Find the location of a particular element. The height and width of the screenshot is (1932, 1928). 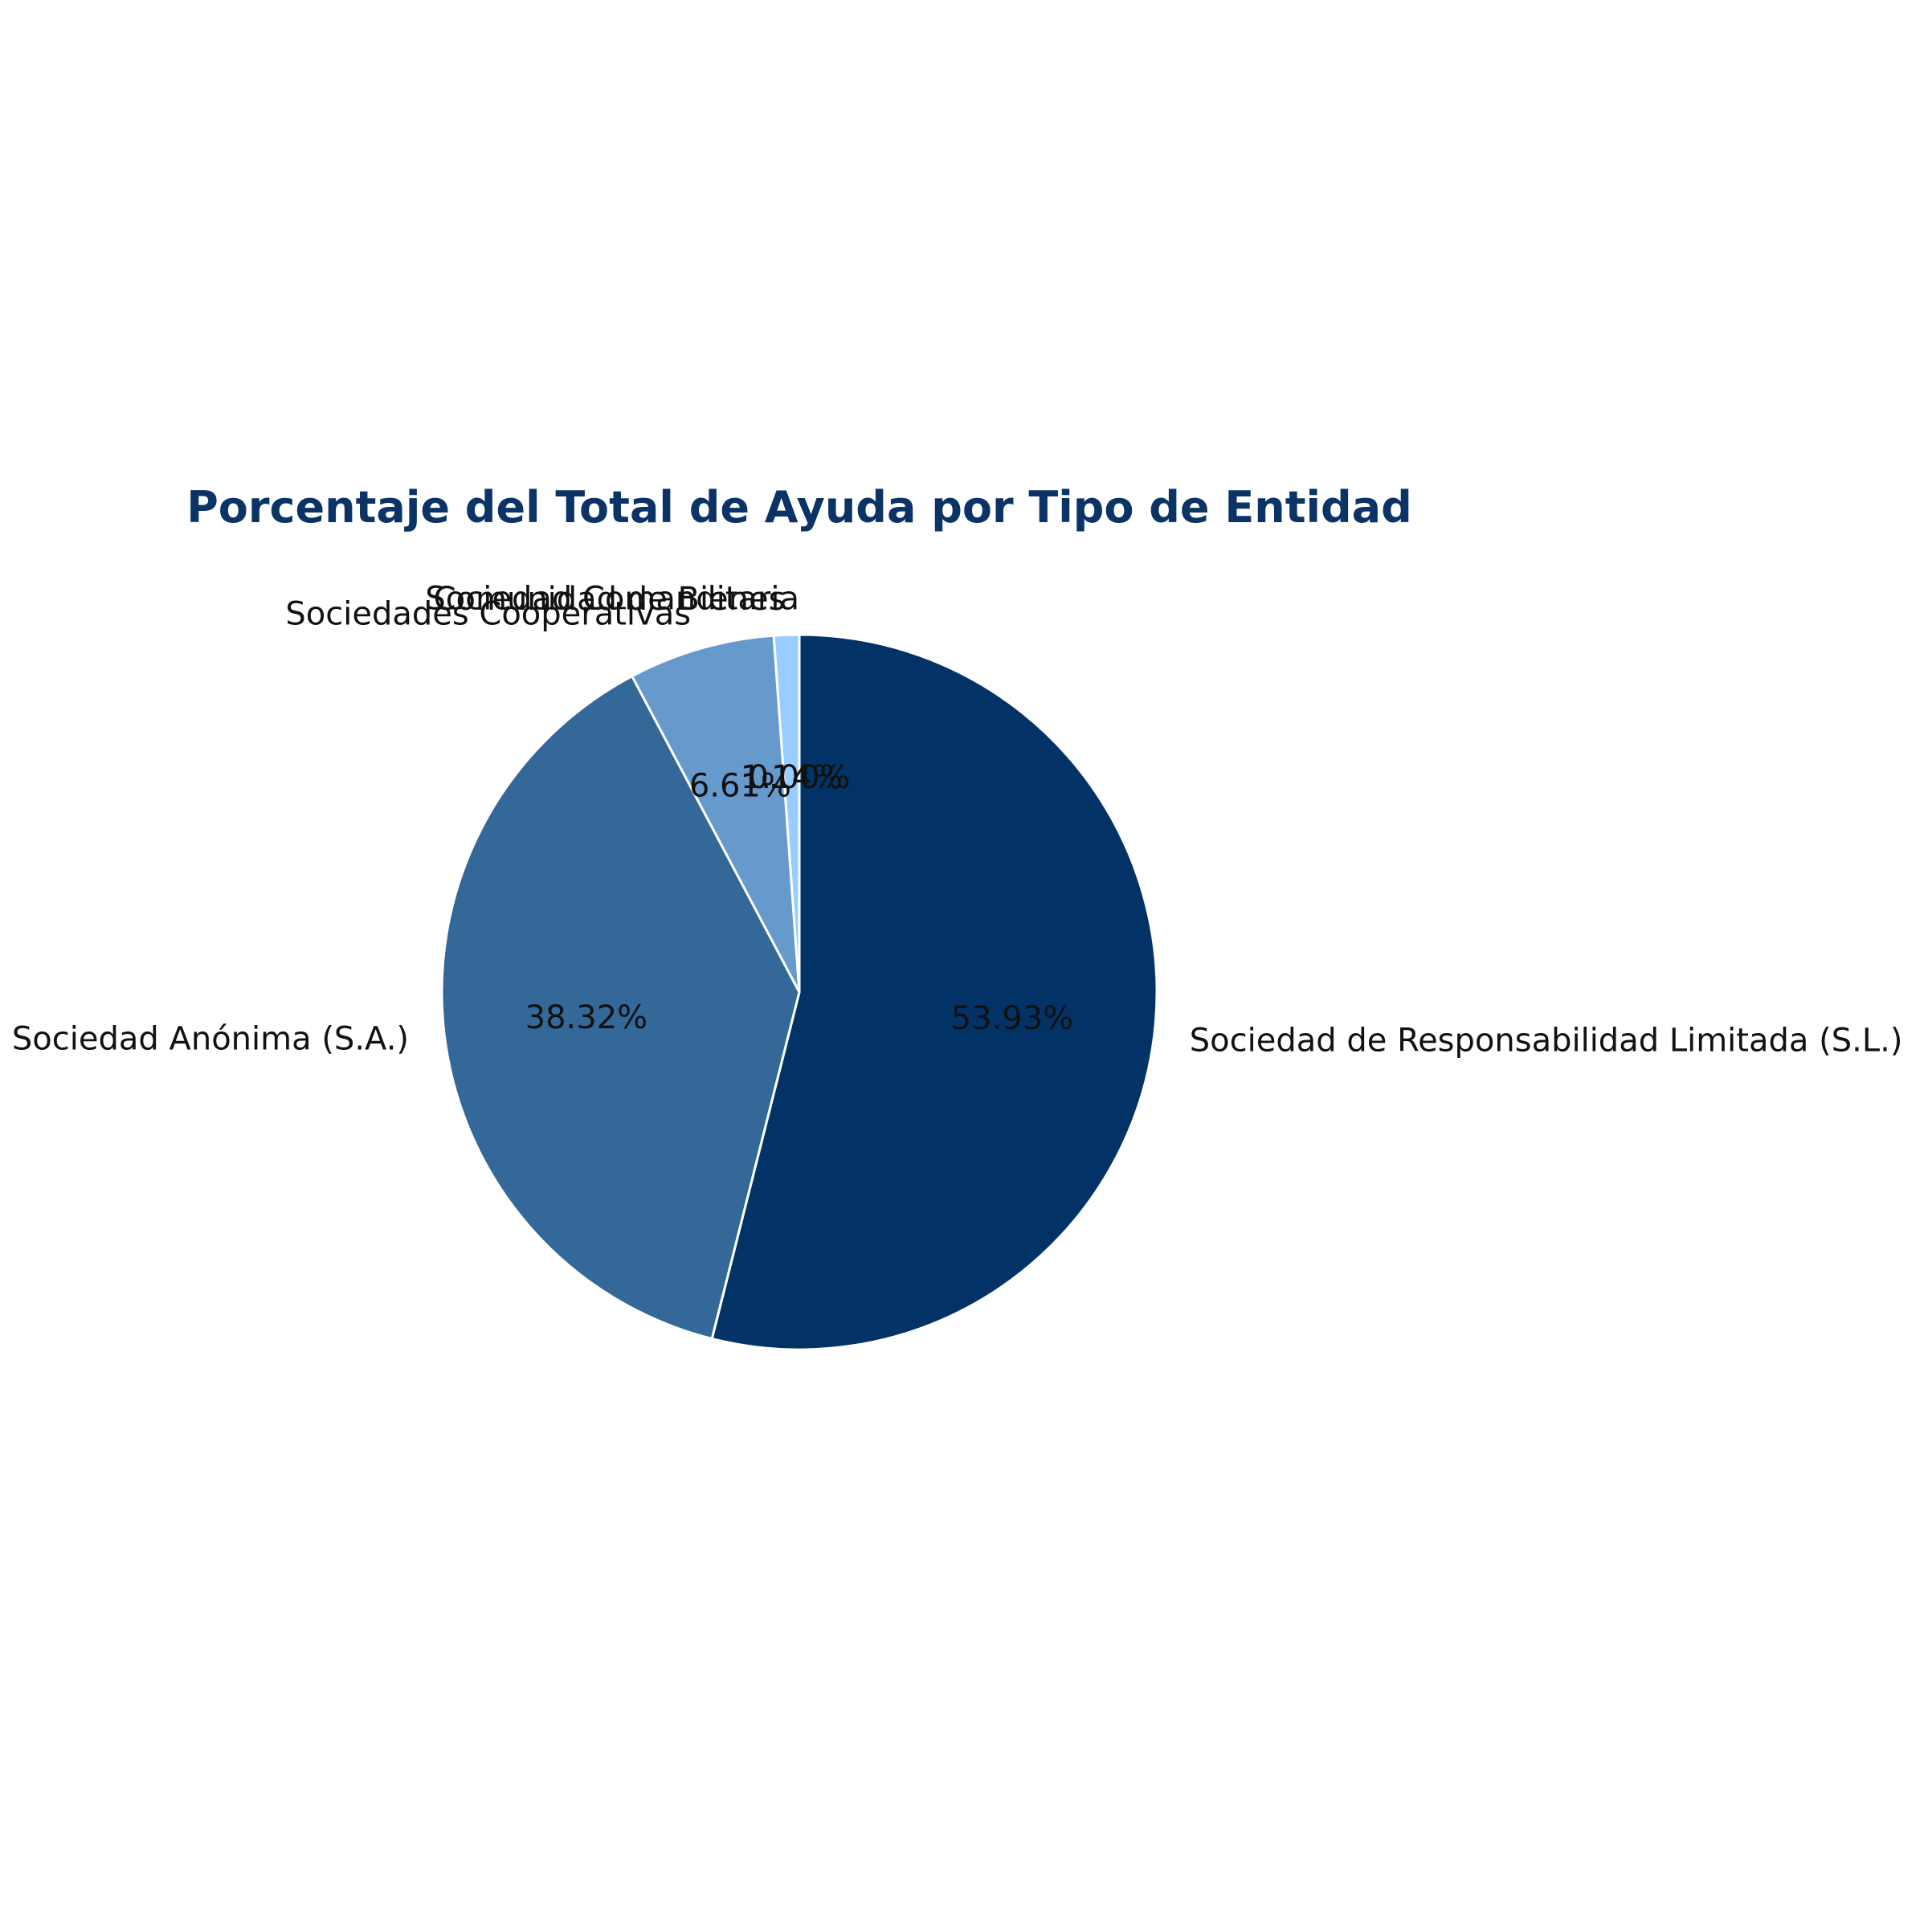

slice-label-sociedad-anonima-s-a: Sociedad Anónima (S.A.) is located at coordinates (211, 1039).